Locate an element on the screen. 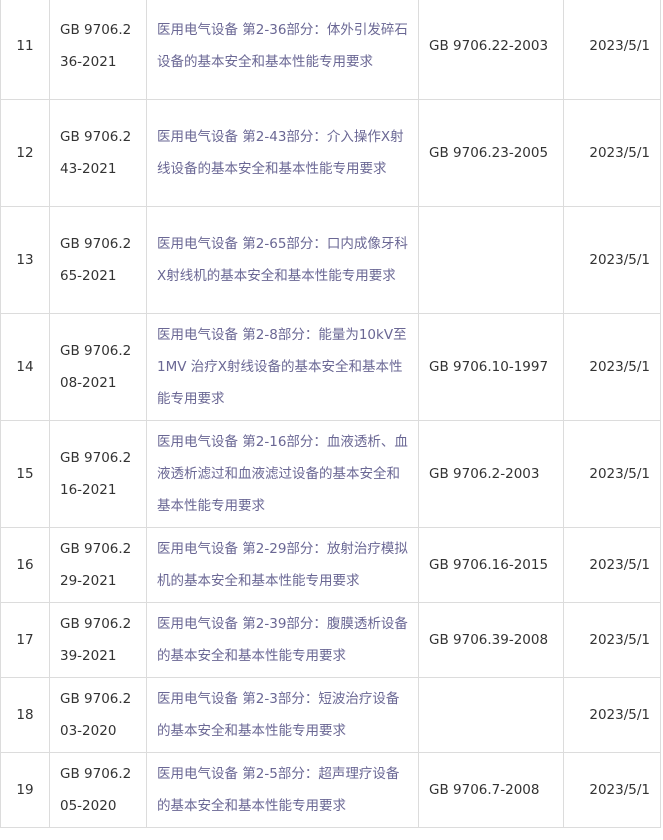  standard-title: 医用电气设备 第2-39部分：腹膜透析设备的基本安全和基本性能专用要求 is located at coordinates (282, 640).